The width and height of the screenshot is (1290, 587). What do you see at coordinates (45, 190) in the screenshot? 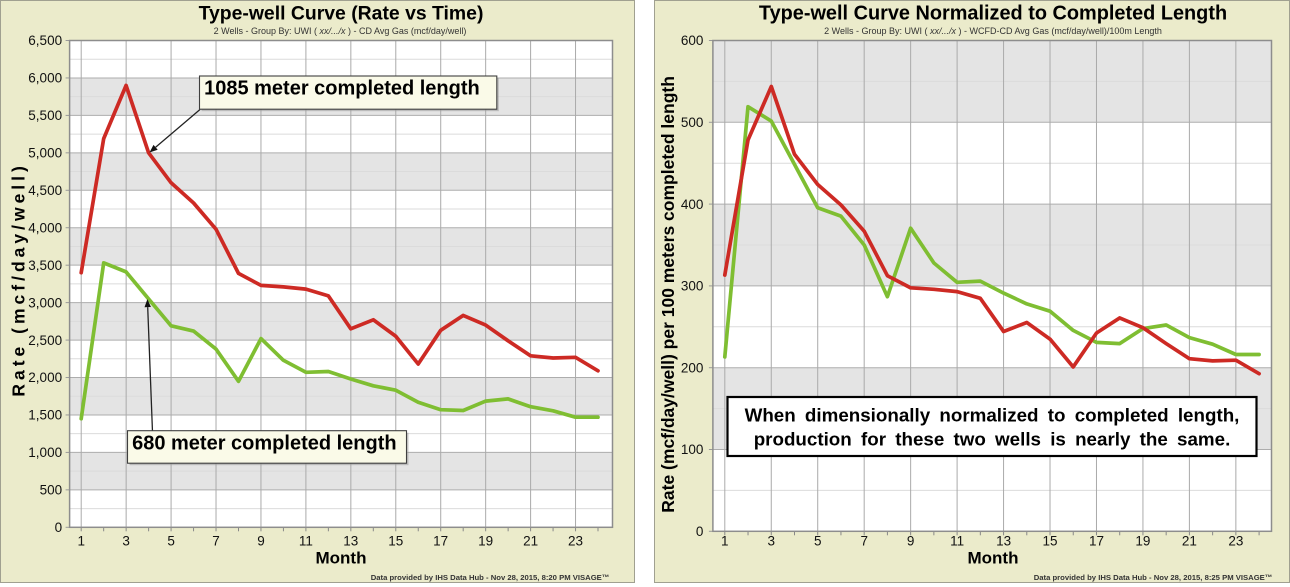
I see `svg-text: 4,500` at bounding box center [45, 190].